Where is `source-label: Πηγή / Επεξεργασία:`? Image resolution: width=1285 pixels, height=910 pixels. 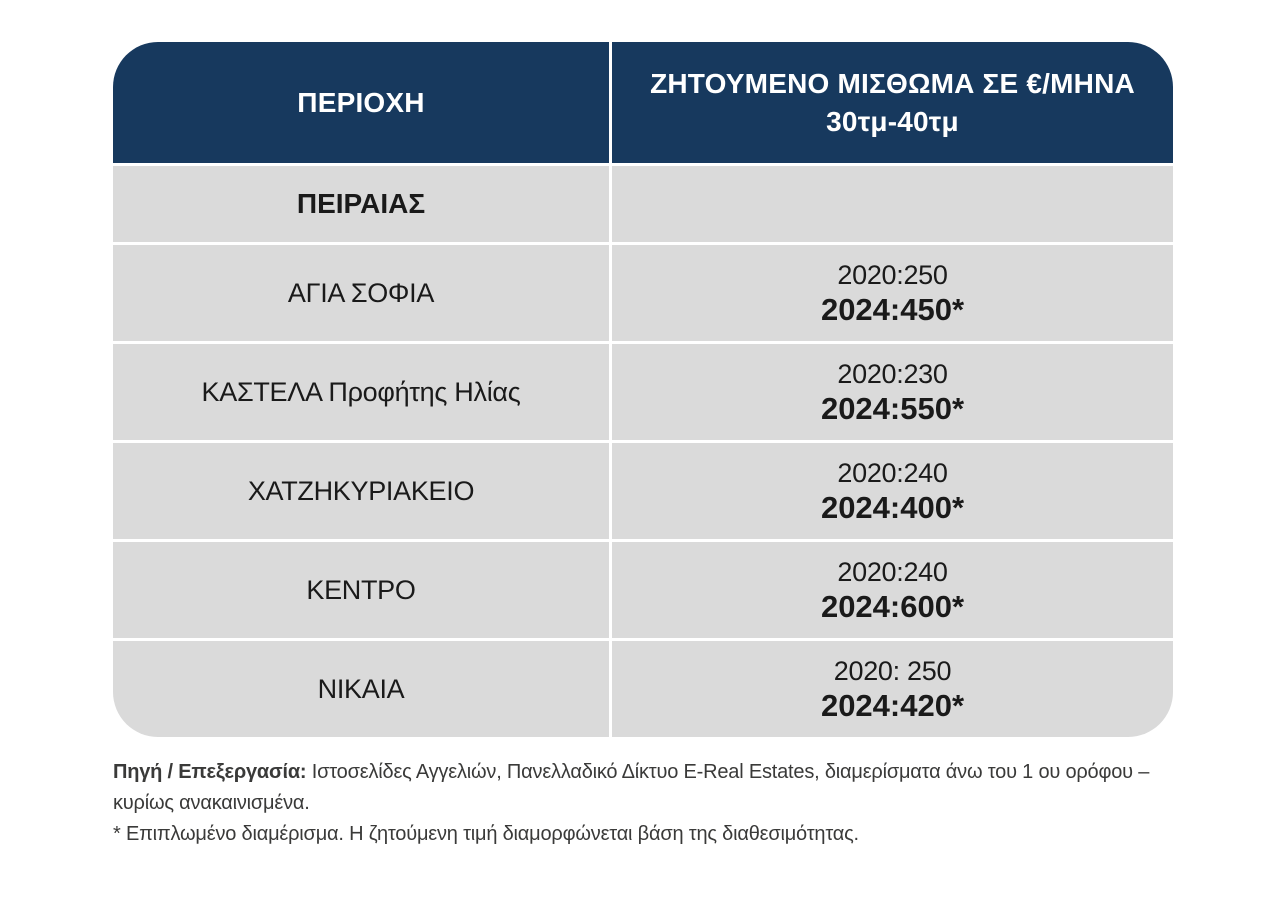 source-label: Πηγή / Επεξεργασία: is located at coordinates (210, 772).